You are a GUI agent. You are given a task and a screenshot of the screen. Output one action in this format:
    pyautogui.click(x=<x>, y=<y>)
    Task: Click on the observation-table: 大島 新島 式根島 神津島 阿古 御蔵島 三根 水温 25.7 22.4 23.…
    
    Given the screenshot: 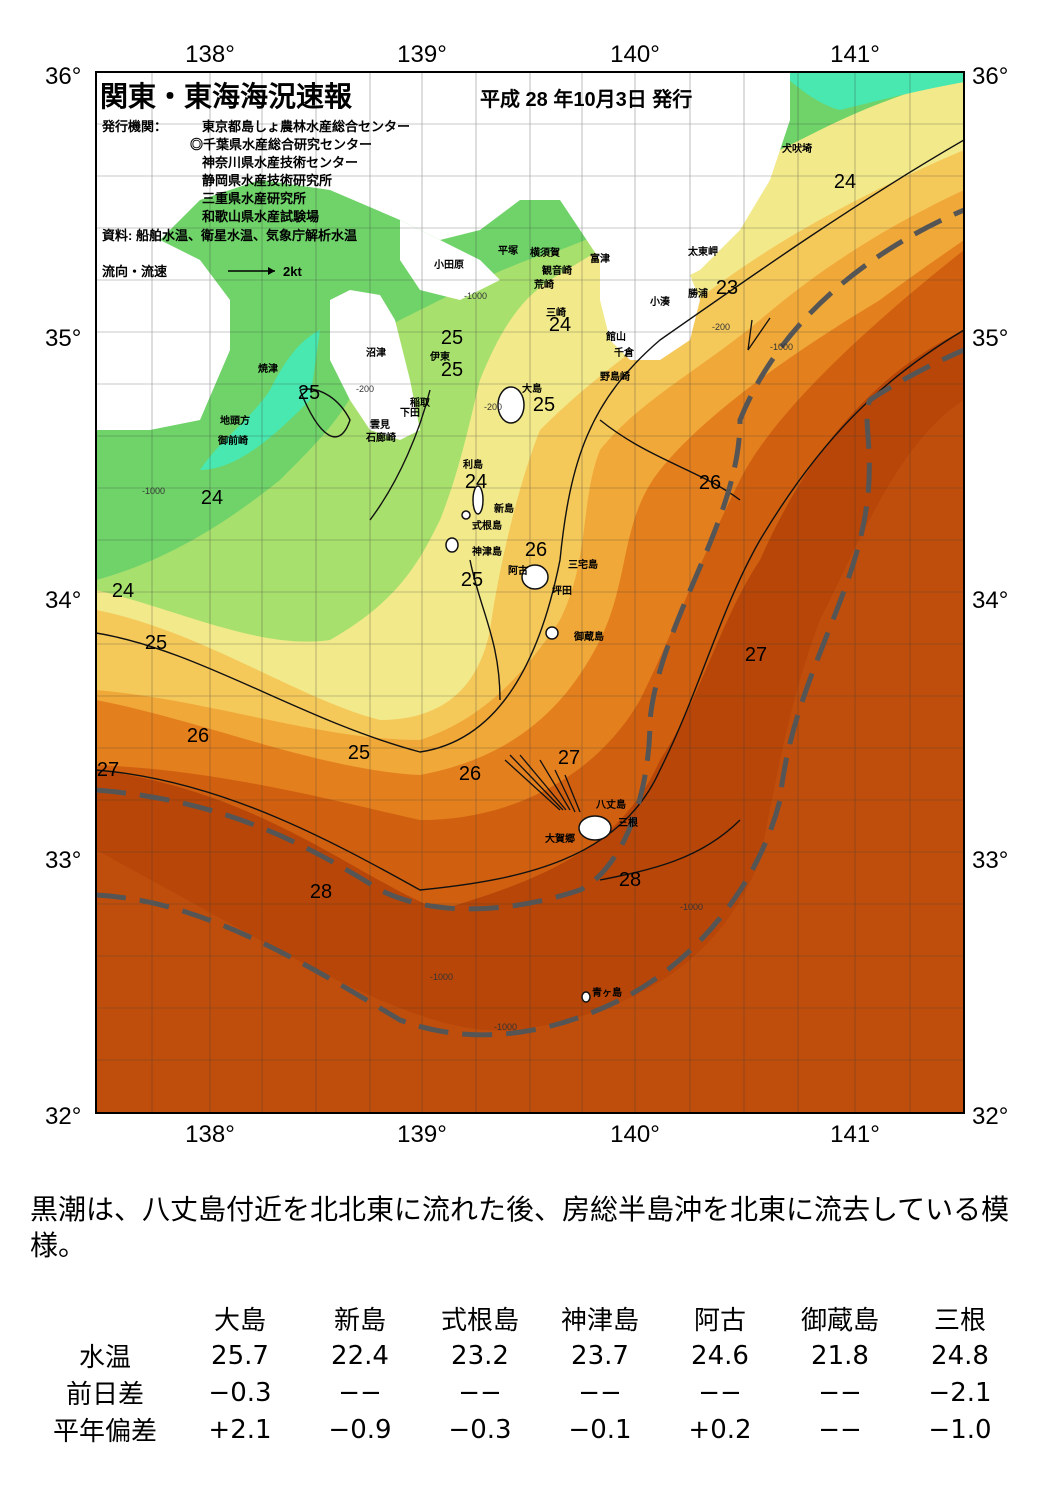 What is the action you would take?
    pyautogui.click(x=525, y=1374)
    